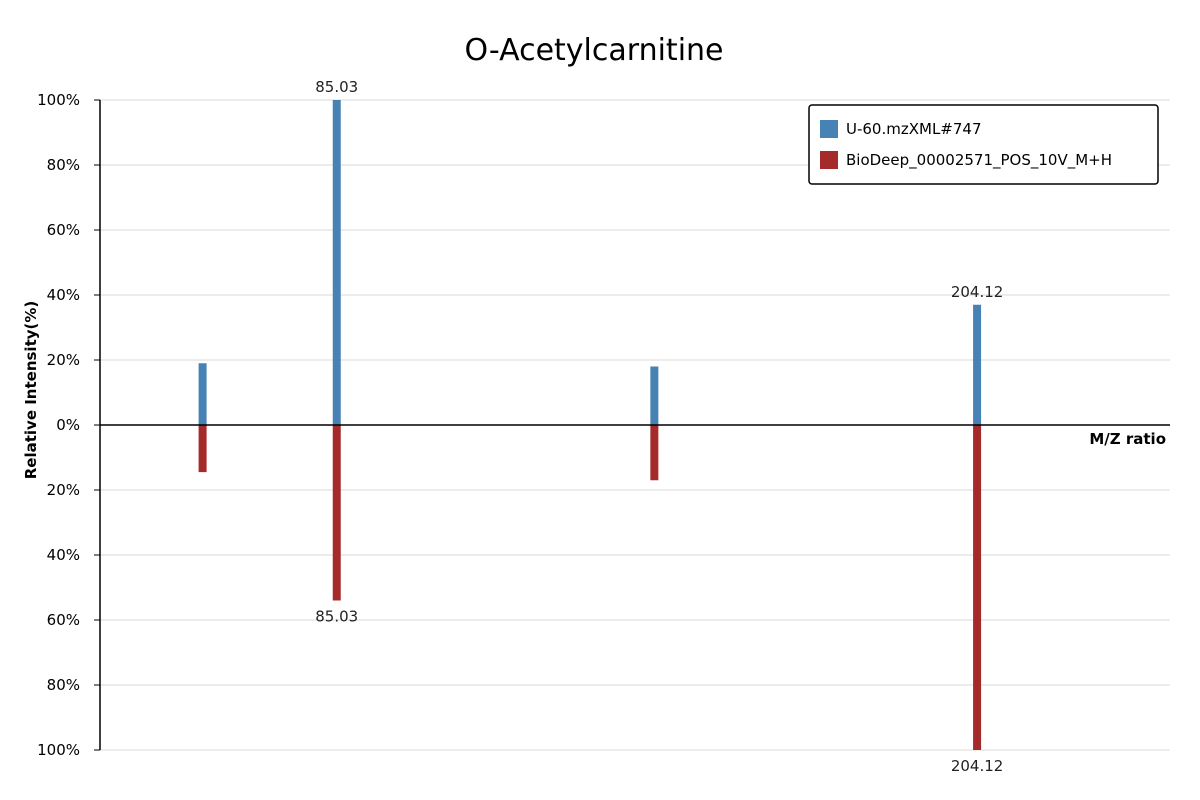 The width and height of the screenshot is (1200, 800). Describe the element at coordinates (977, 766) in the screenshot. I see `reference-peak-label: 204.12` at that location.